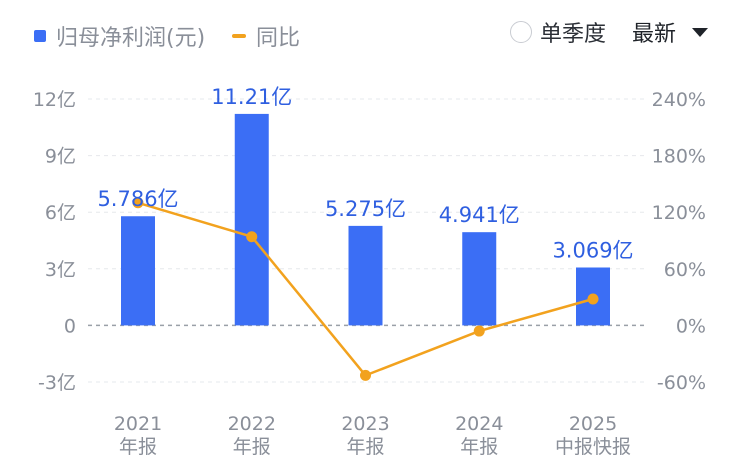 The width and height of the screenshot is (738, 466). What do you see at coordinates (54, 100) in the screenshot?
I see `left-tick-label: 12亿` at bounding box center [54, 100].